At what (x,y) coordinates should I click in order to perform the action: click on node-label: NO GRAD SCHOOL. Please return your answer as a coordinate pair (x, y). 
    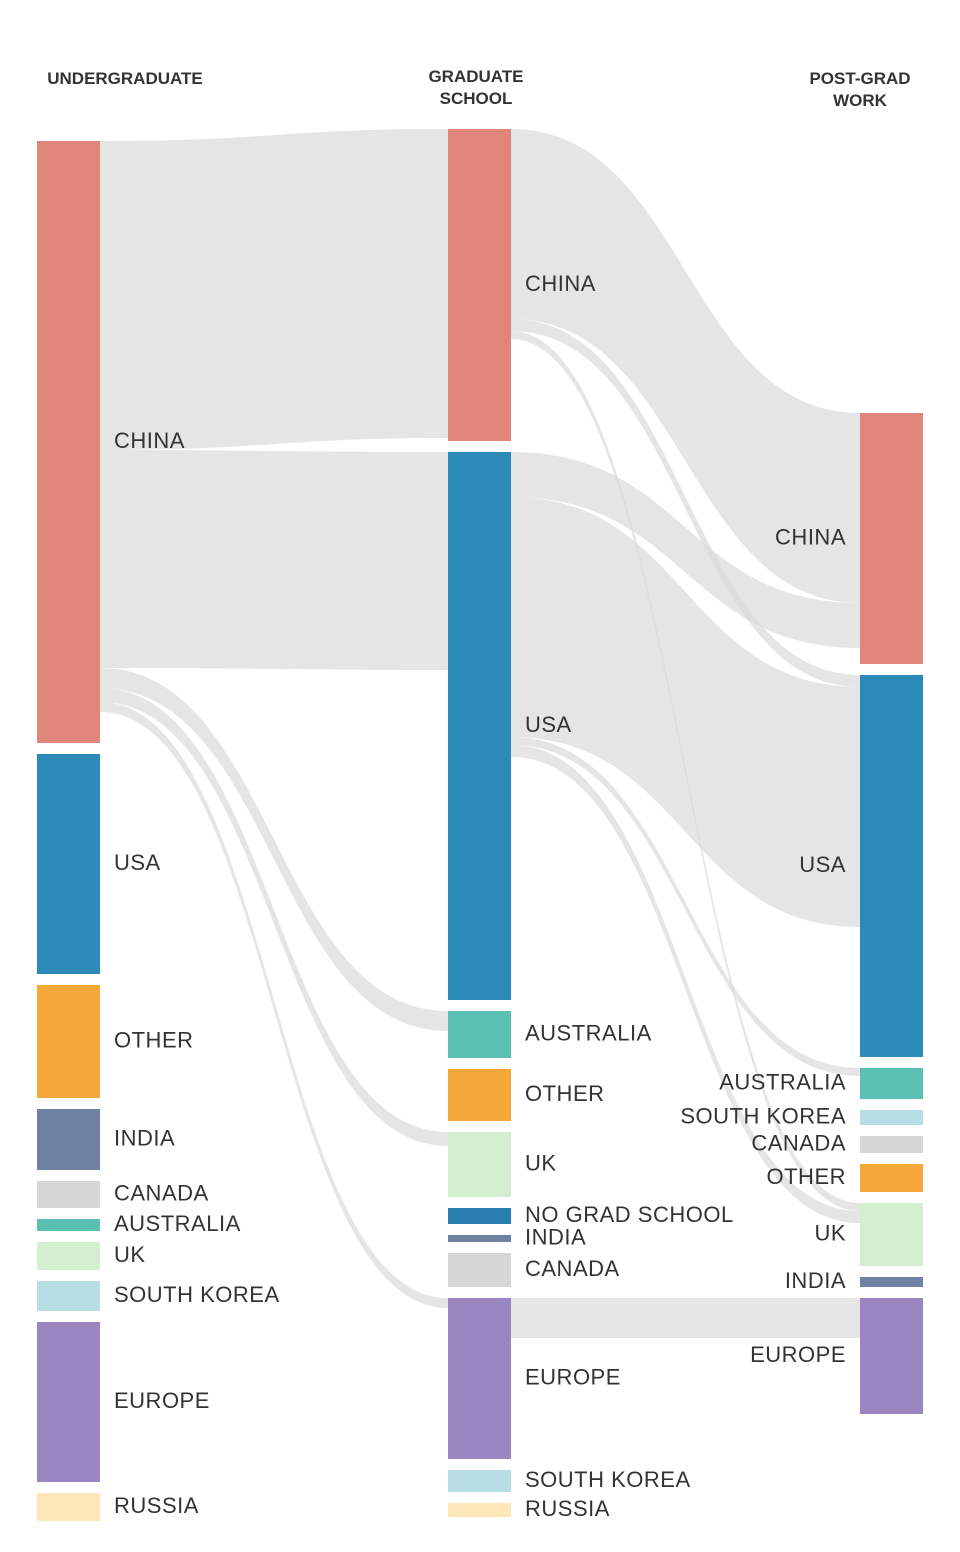
    Looking at the image, I should click on (629, 1214).